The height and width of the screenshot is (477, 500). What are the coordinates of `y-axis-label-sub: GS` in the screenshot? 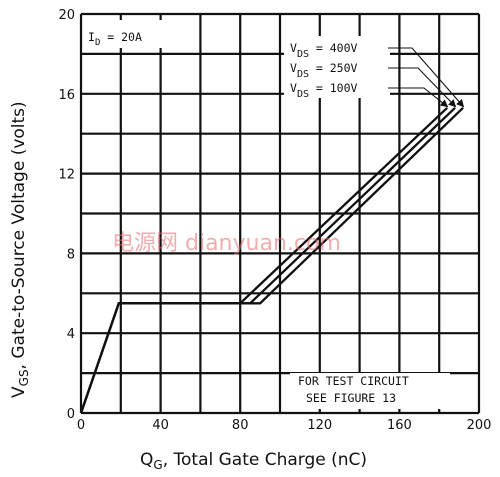 It's located at (24, 377).